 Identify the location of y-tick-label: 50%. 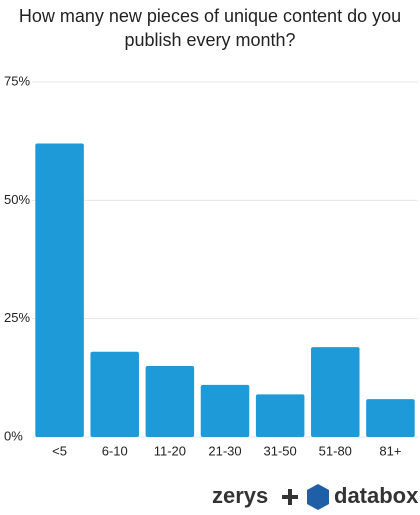
(17, 199).